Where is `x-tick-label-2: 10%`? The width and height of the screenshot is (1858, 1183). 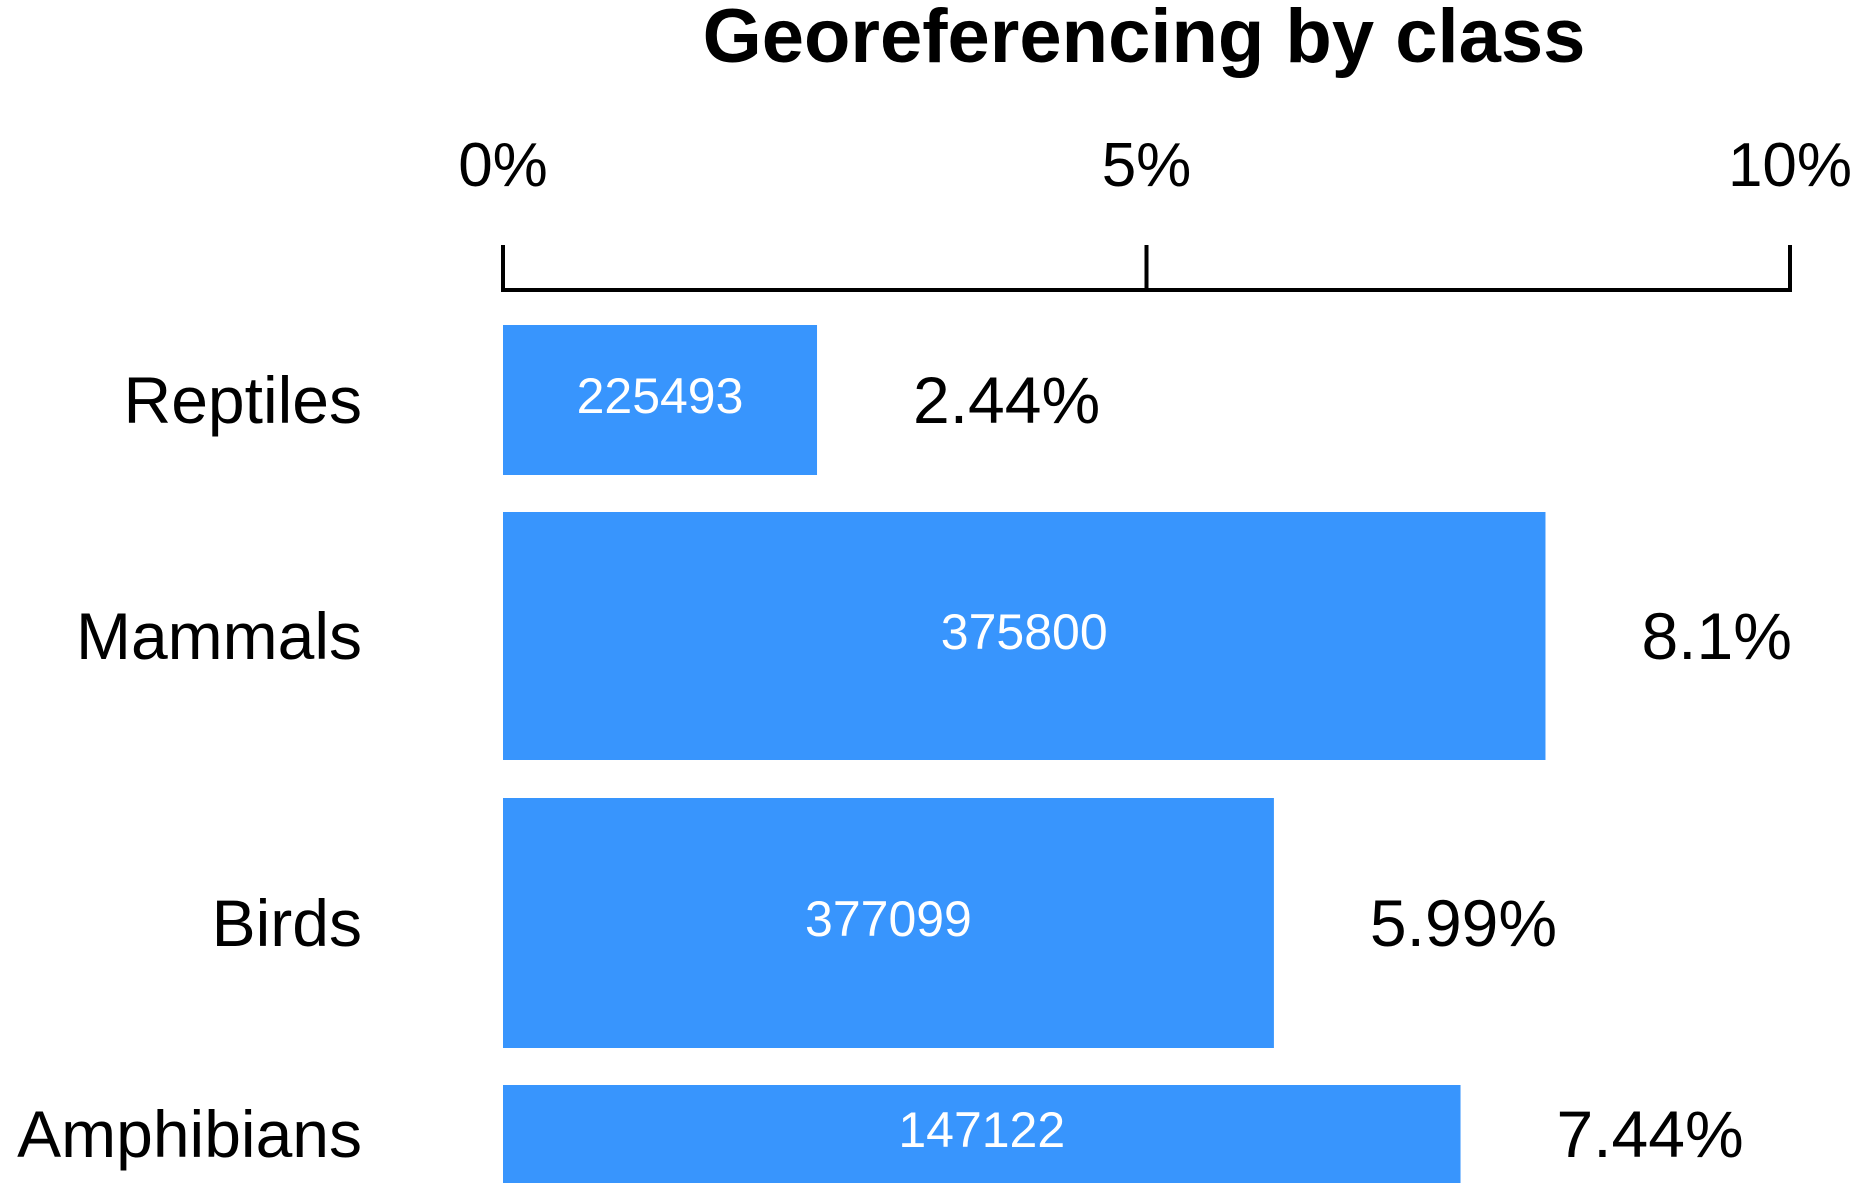
x-tick-label-2: 10% is located at coordinates (1790, 165).